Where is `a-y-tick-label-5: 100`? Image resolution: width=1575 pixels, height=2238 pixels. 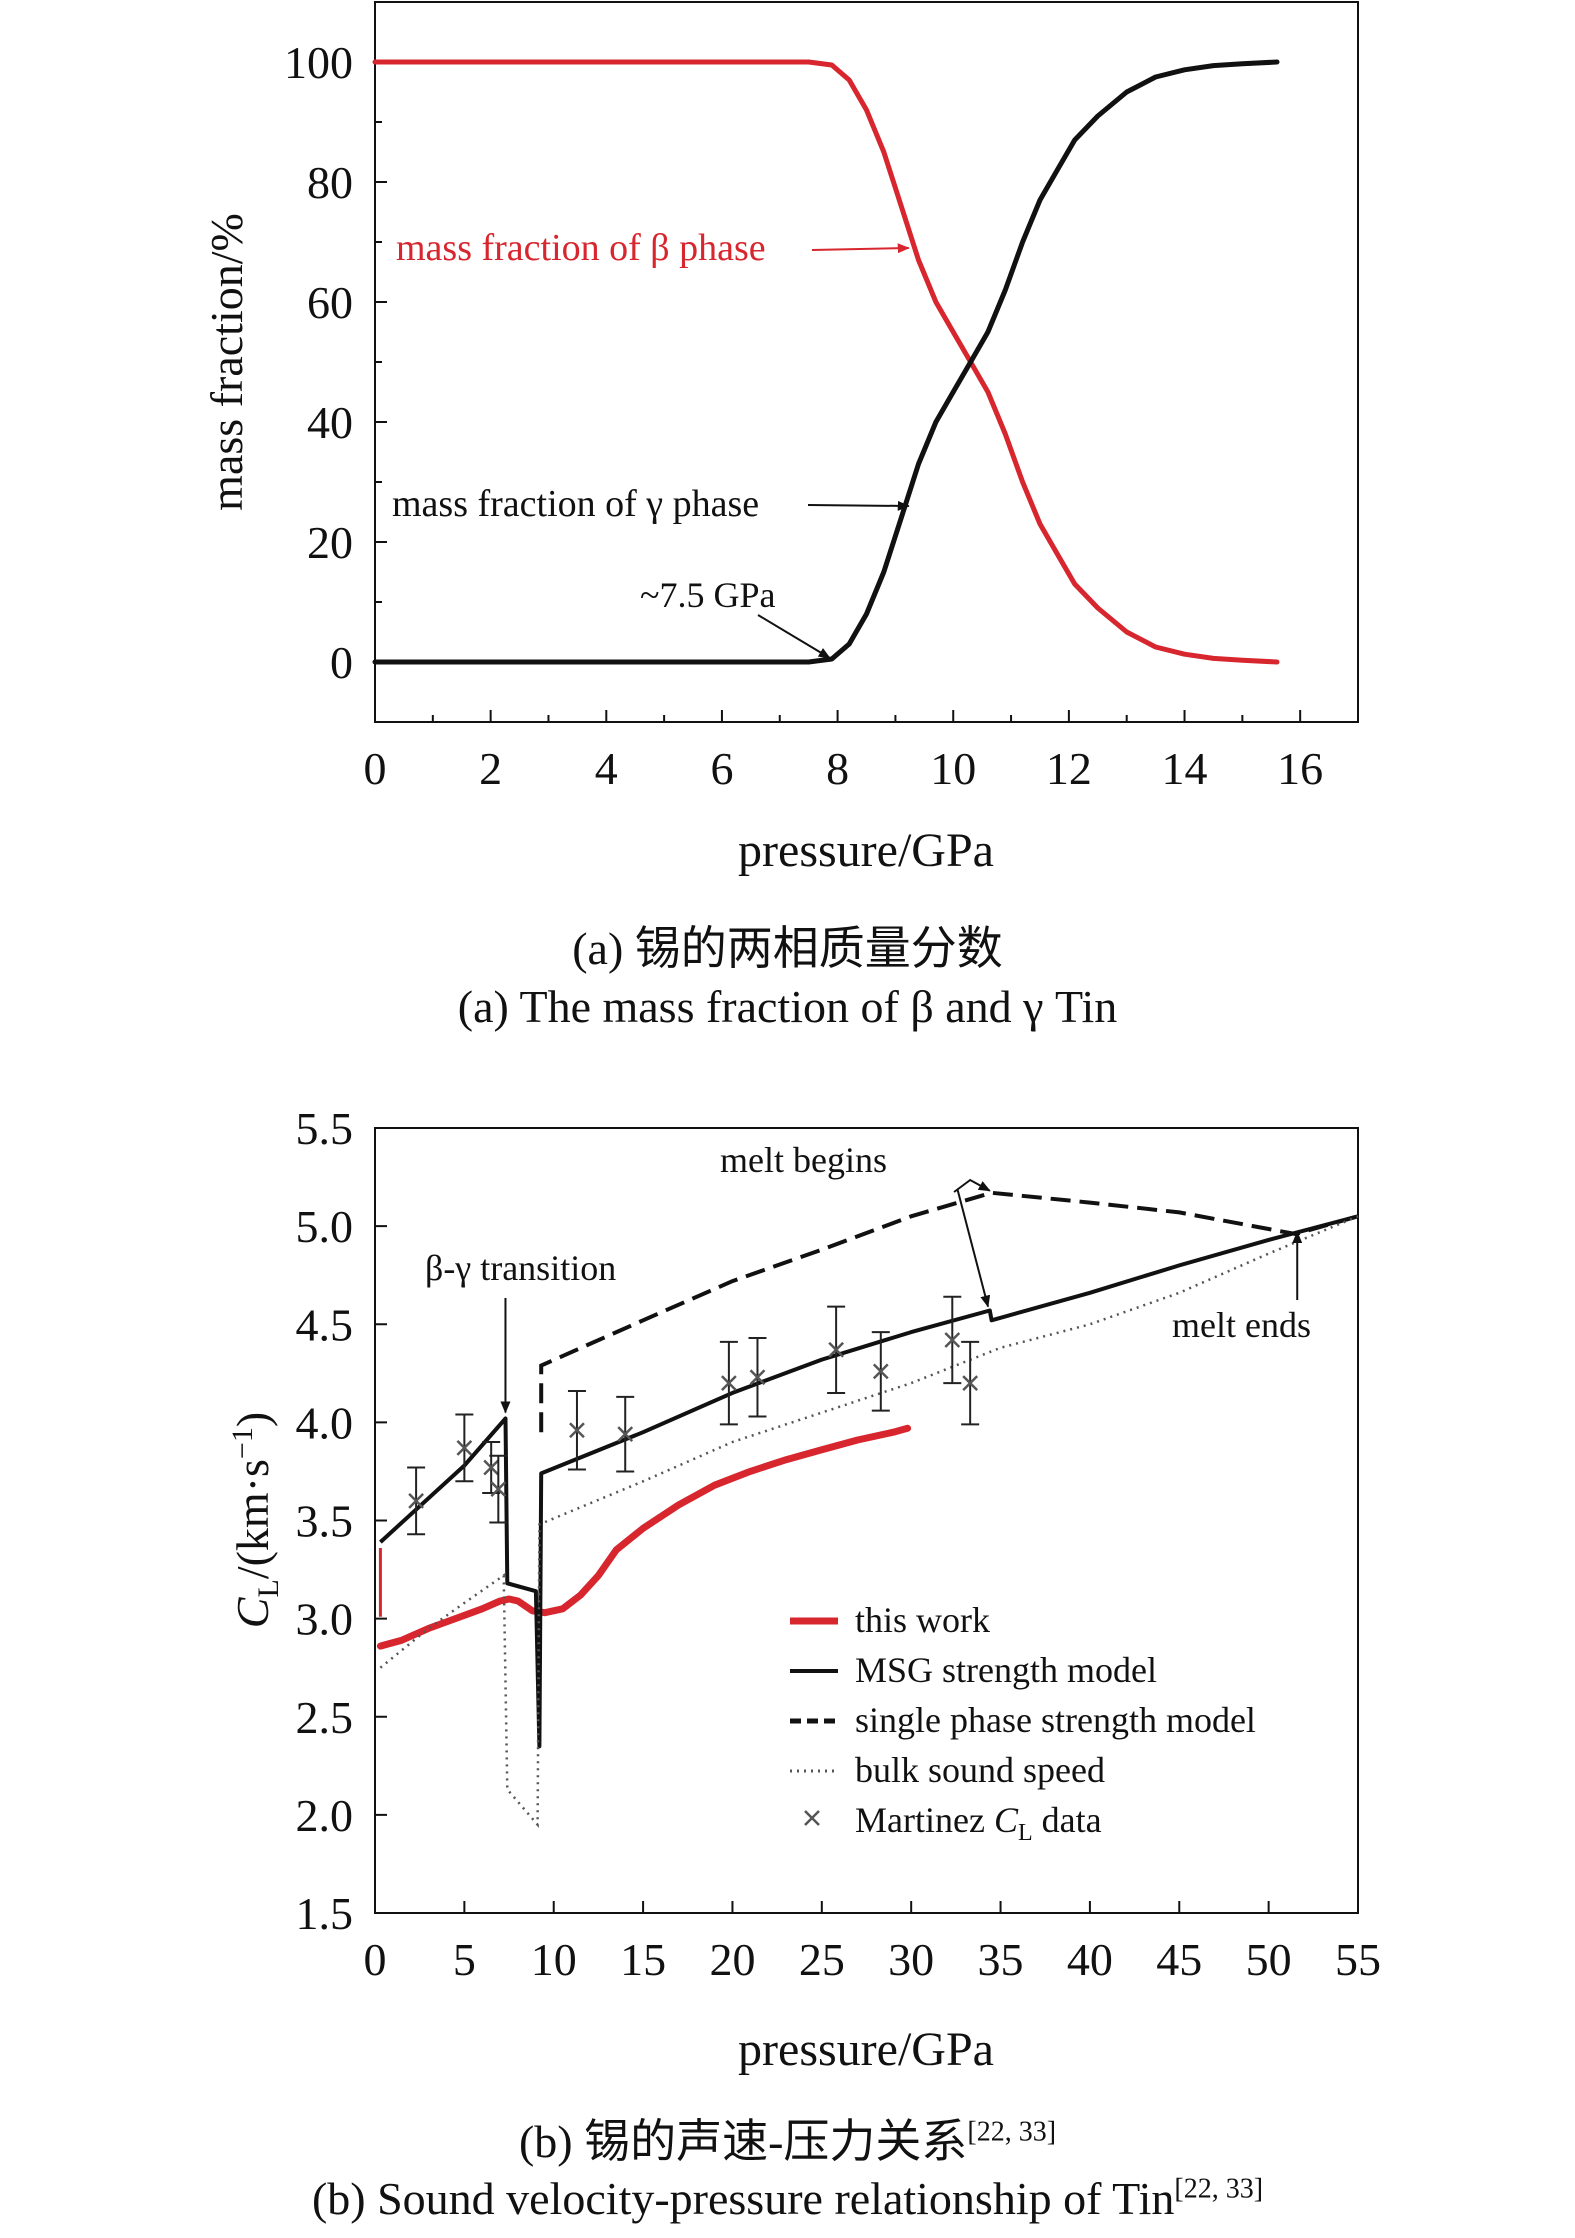 a-y-tick-label-5: 100 is located at coordinates (318, 62).